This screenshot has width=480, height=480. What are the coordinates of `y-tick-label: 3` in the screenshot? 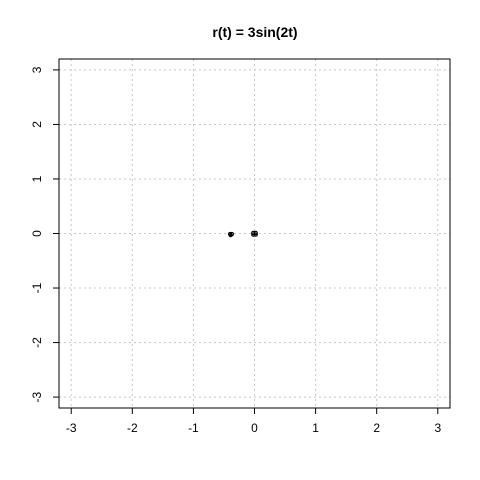 It's located at (37, 69).